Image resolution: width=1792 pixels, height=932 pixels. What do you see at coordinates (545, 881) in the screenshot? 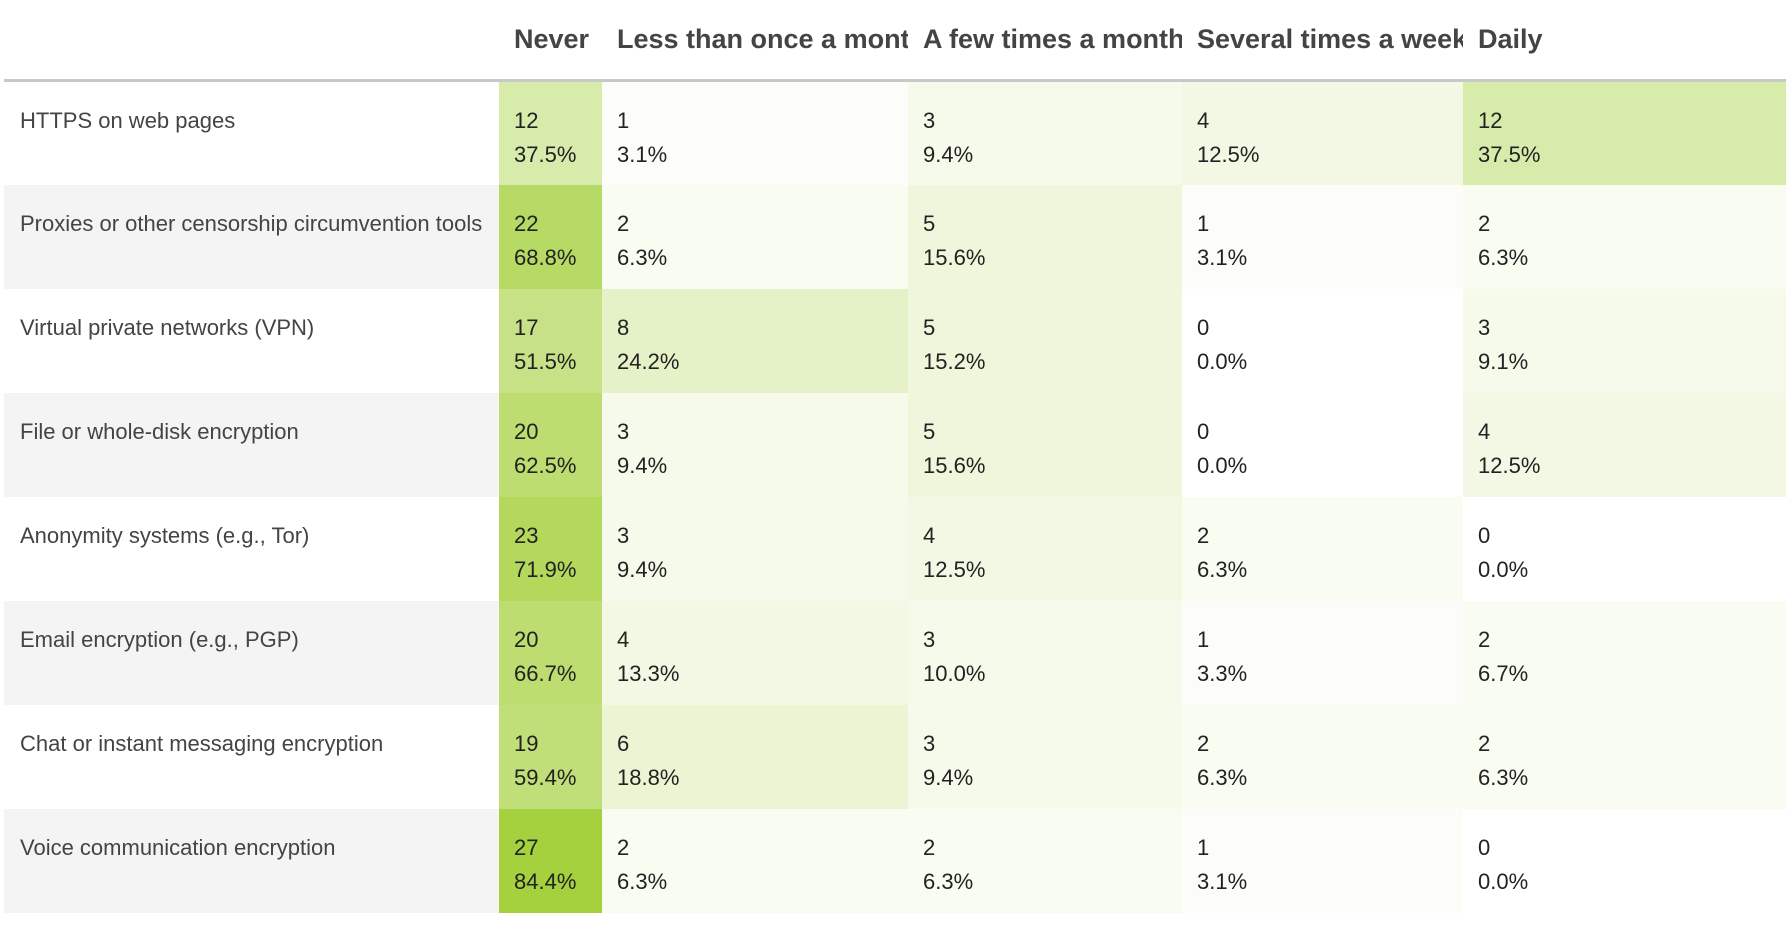
I see `cell-percent: 84.4%` at bounding box center [545, 881].